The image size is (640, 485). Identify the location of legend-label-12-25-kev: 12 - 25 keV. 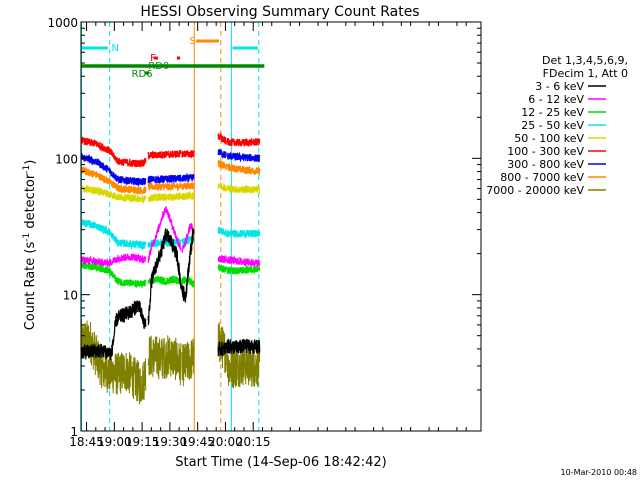
(552, 112).